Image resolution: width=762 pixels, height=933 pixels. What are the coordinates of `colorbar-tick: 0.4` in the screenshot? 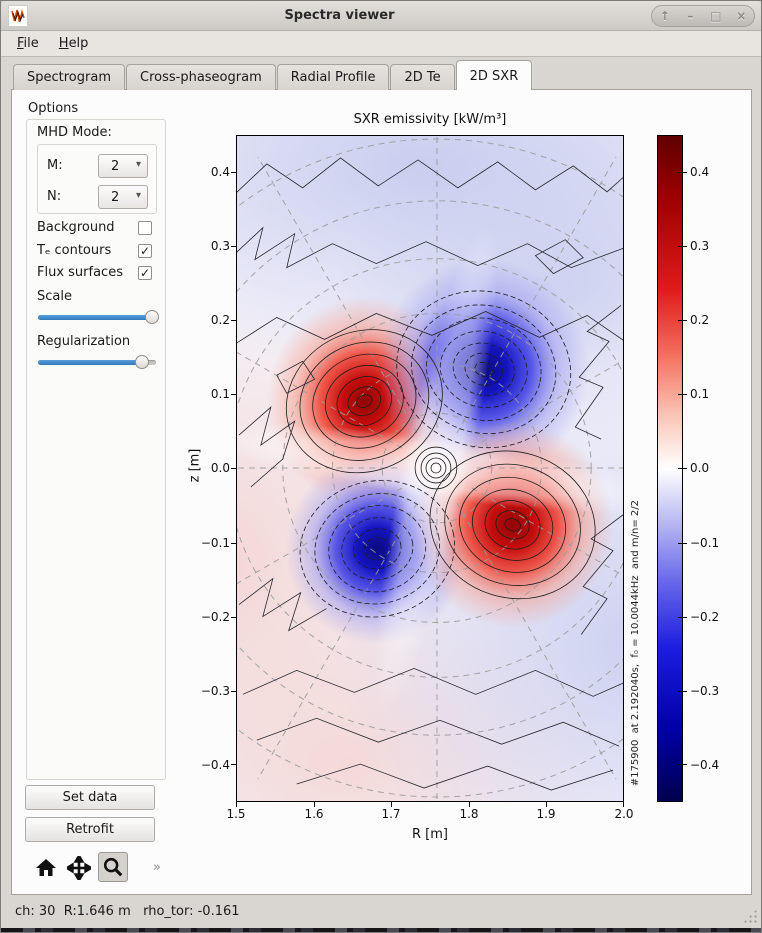 It's located at (700, 172).